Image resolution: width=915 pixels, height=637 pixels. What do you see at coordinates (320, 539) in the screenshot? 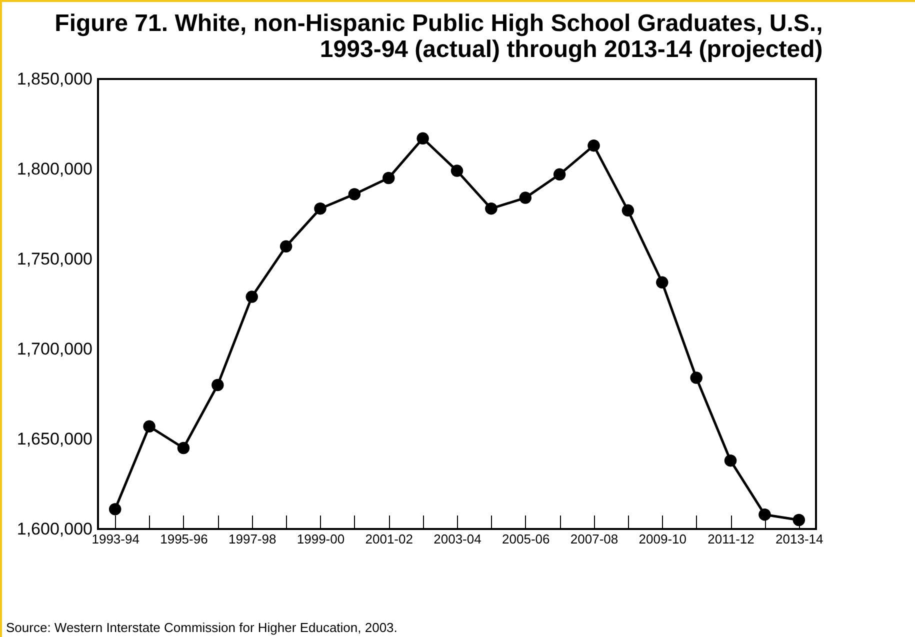
I see `x-tick-label: 1999-00` at bounding box center [320, 539].